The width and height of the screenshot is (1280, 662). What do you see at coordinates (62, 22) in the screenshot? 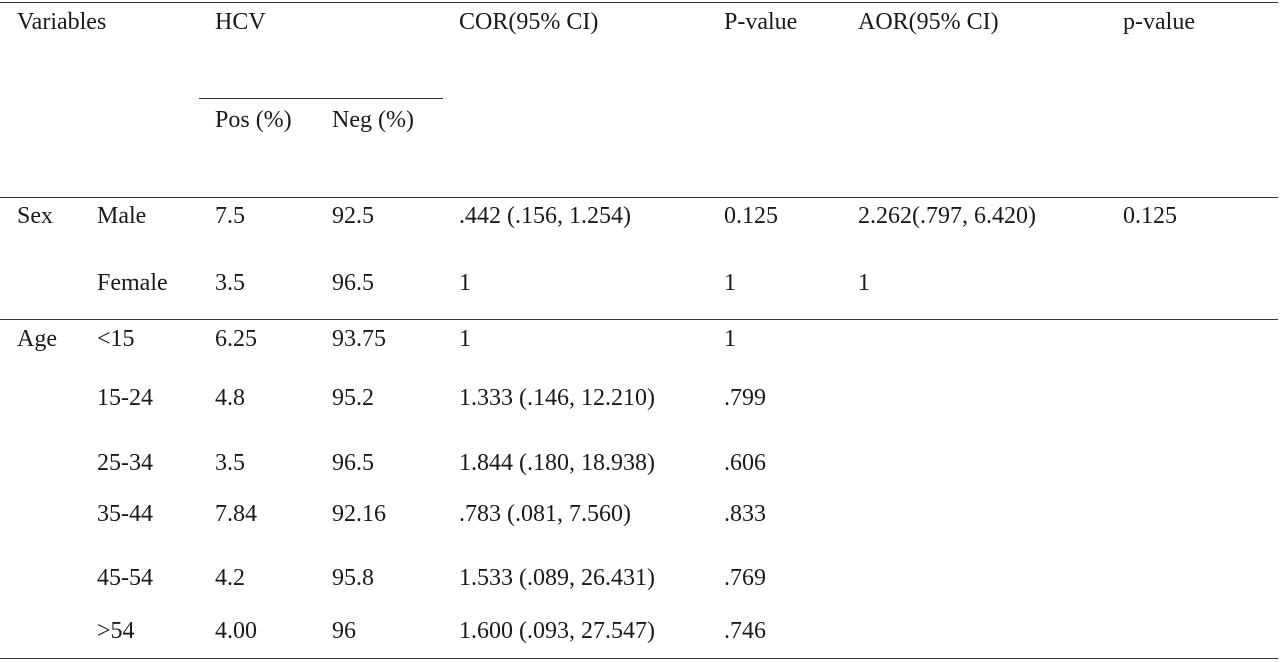
I see `header-variables: Variables` at bounding box center [62, 22].